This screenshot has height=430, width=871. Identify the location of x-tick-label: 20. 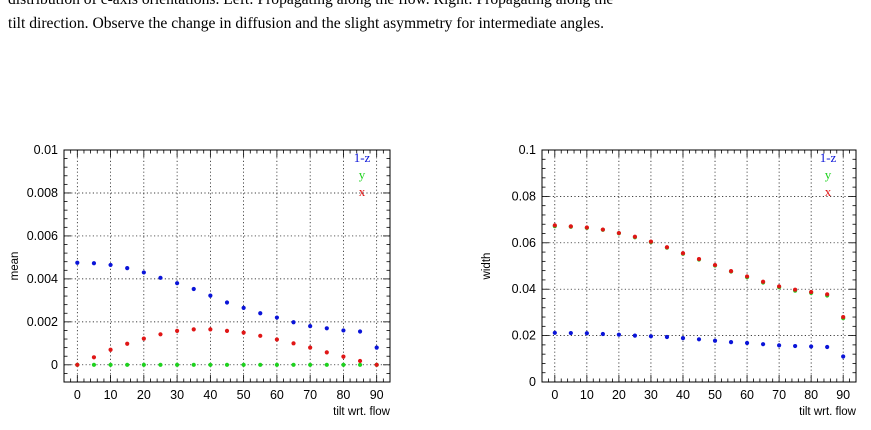
(619, 395).